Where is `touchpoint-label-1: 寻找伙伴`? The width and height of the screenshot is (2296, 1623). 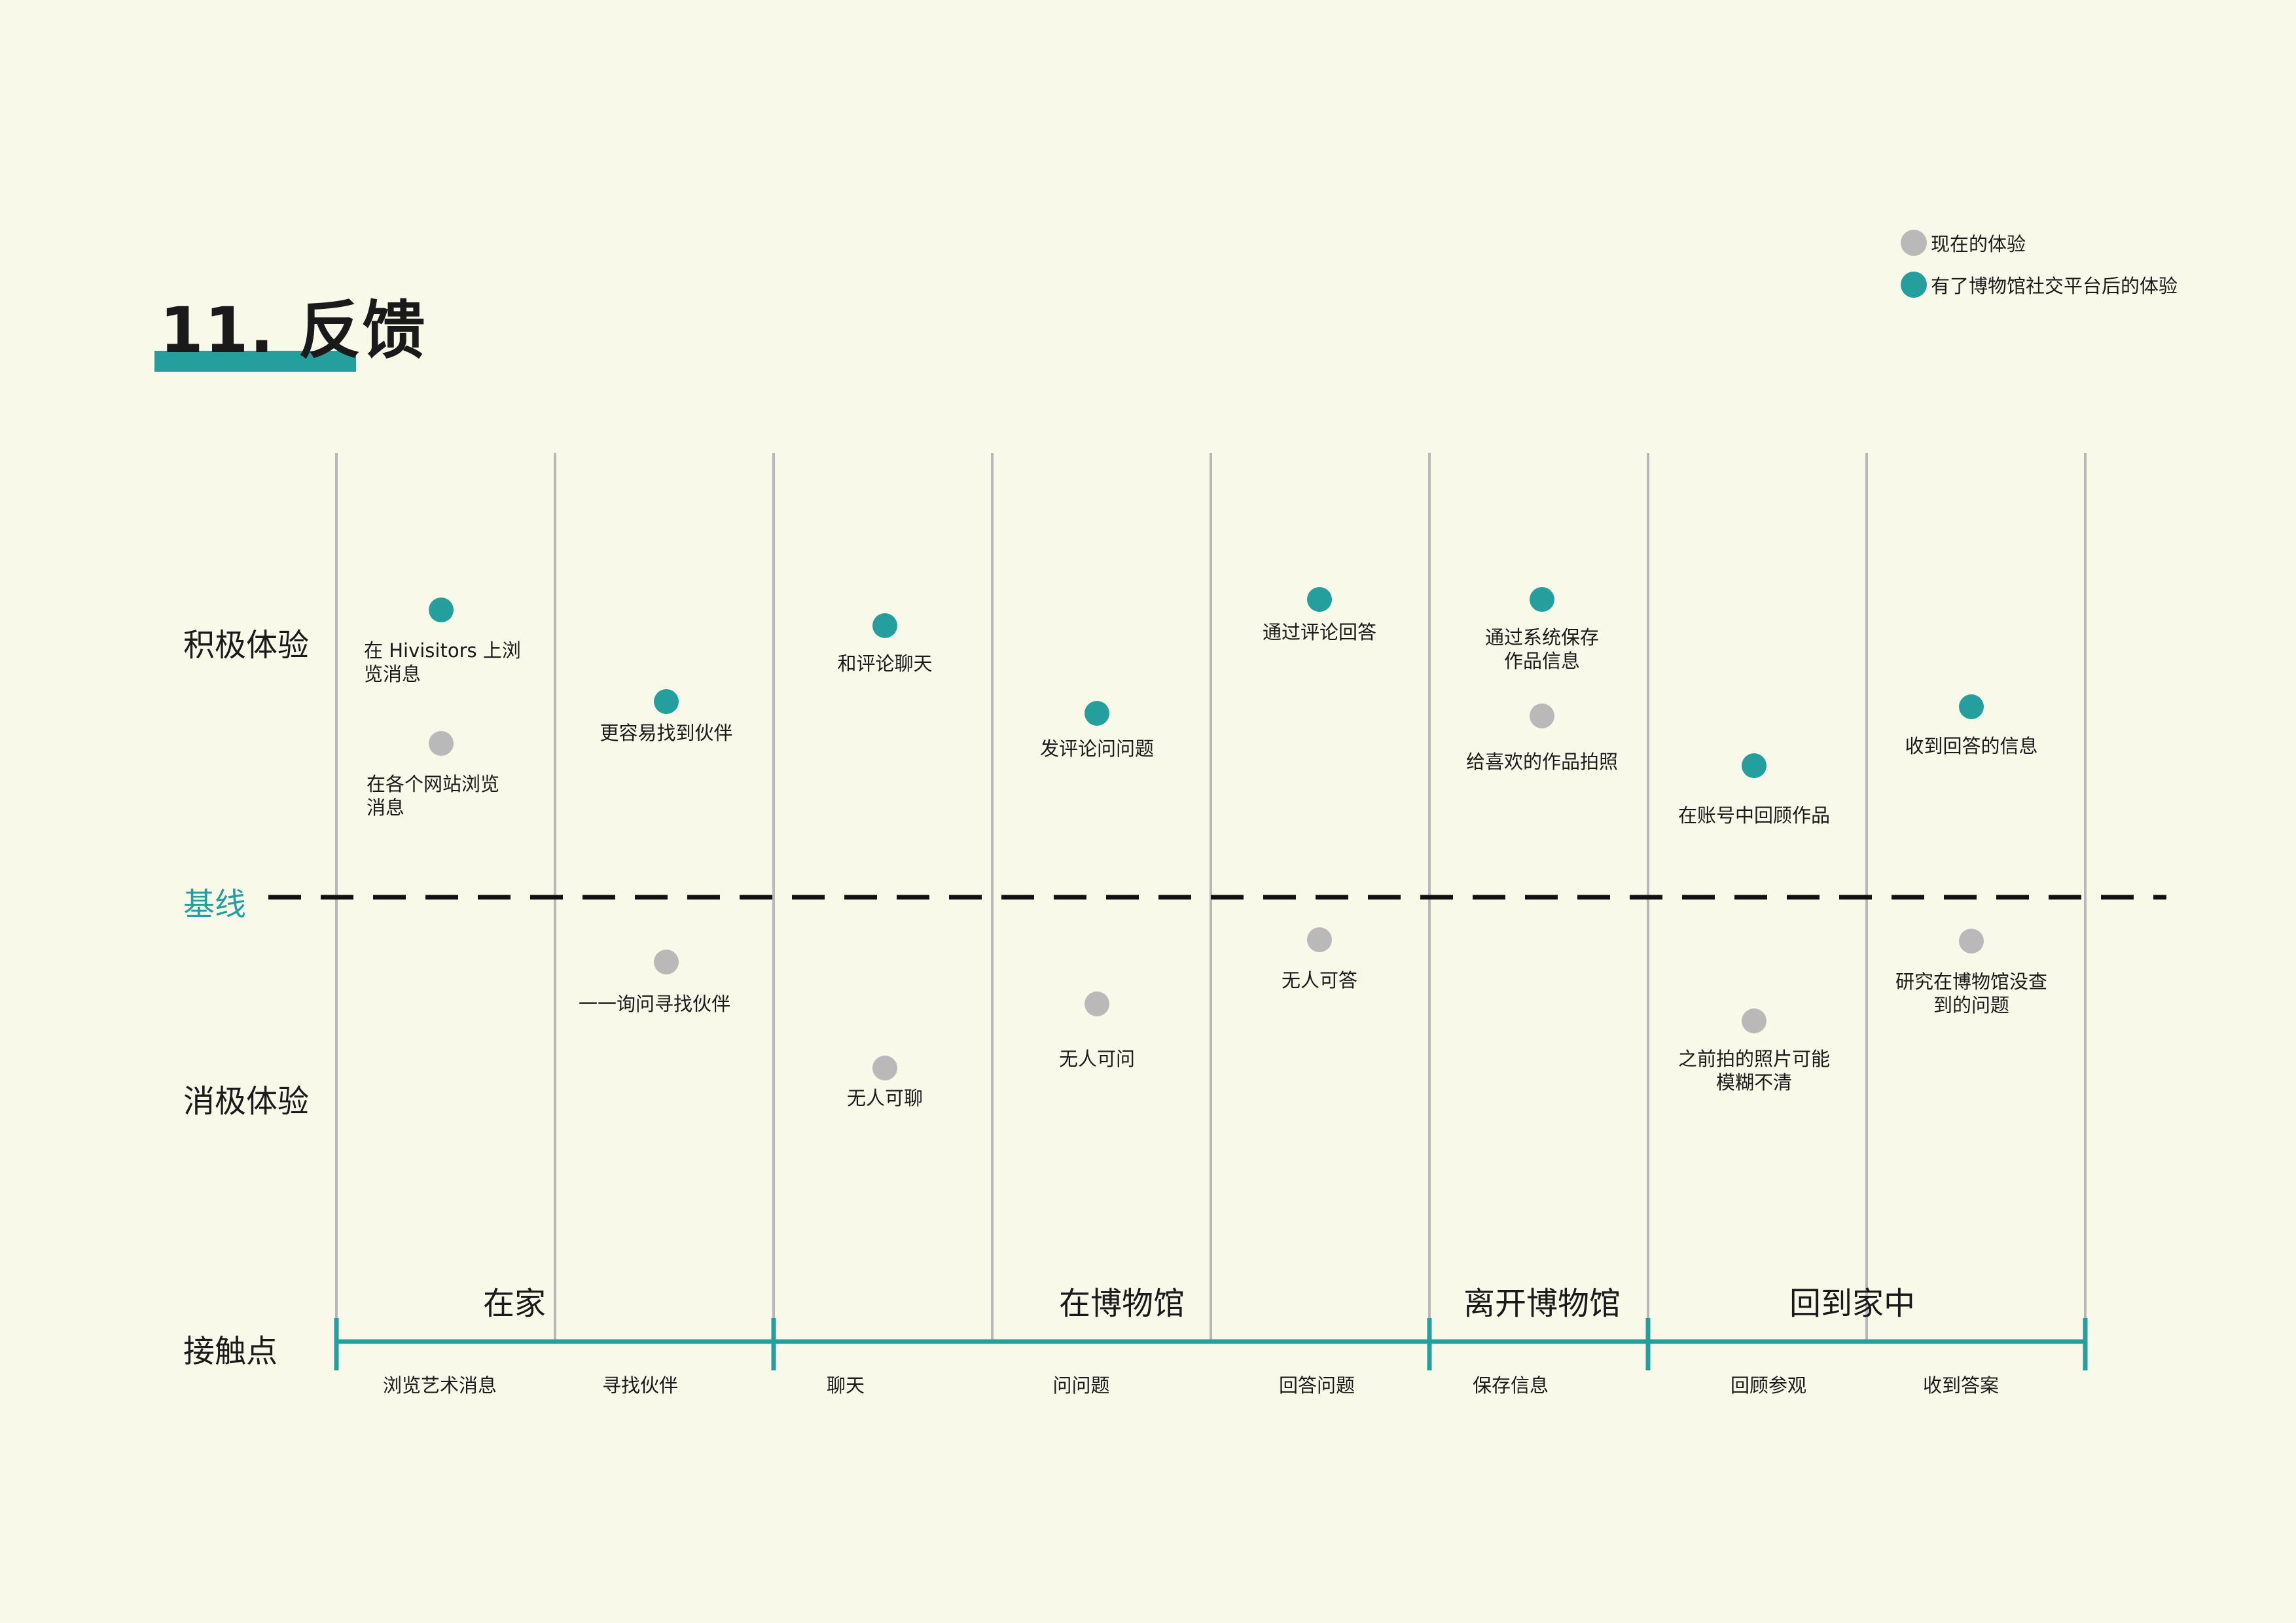 touchpoint-label-1: 寻找伙伴 is located at coordinates (640, 1385).